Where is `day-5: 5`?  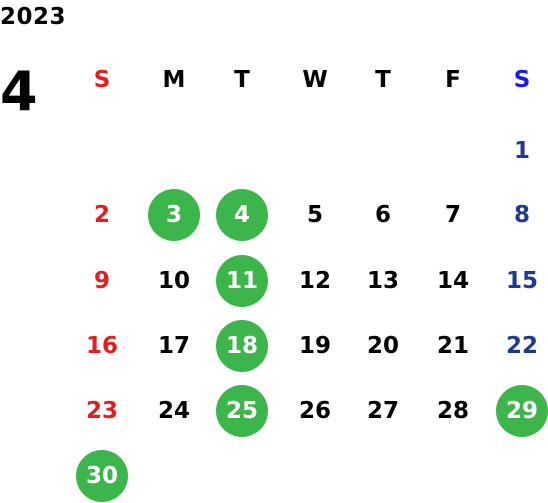 day-5: 5 is located at coordinates (314, 215).